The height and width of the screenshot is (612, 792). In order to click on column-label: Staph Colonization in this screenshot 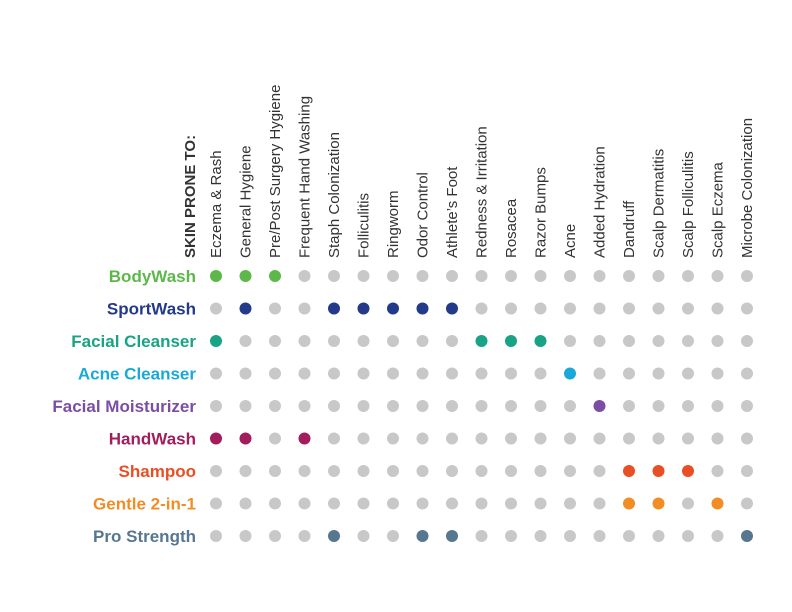, I will do `click(334, 195)`.